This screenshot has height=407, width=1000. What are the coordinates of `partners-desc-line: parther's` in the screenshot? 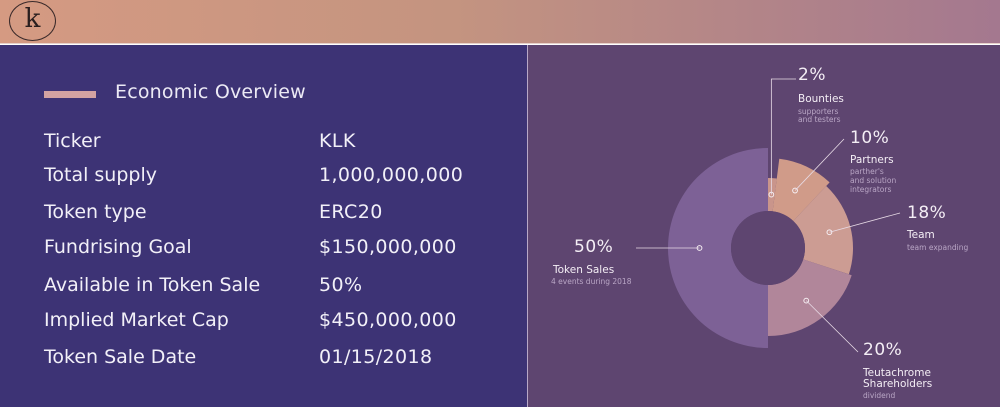 It's located at (867, 171).